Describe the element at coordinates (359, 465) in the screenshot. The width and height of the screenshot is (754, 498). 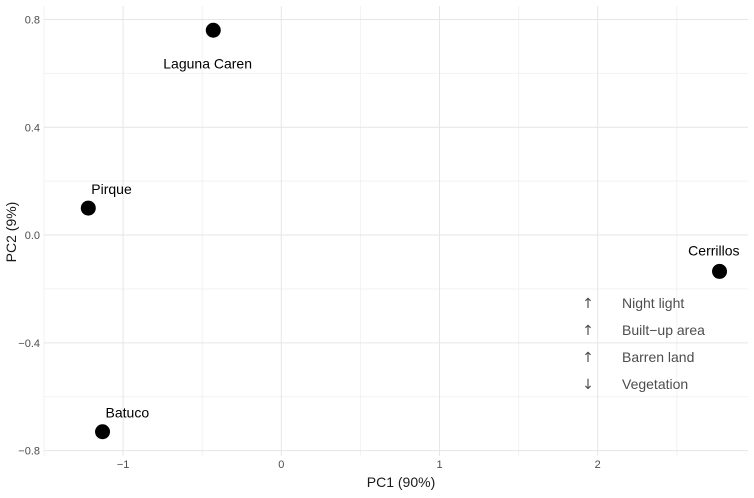
I see `x-axis-ticks: −1 0 1 2` at that location.